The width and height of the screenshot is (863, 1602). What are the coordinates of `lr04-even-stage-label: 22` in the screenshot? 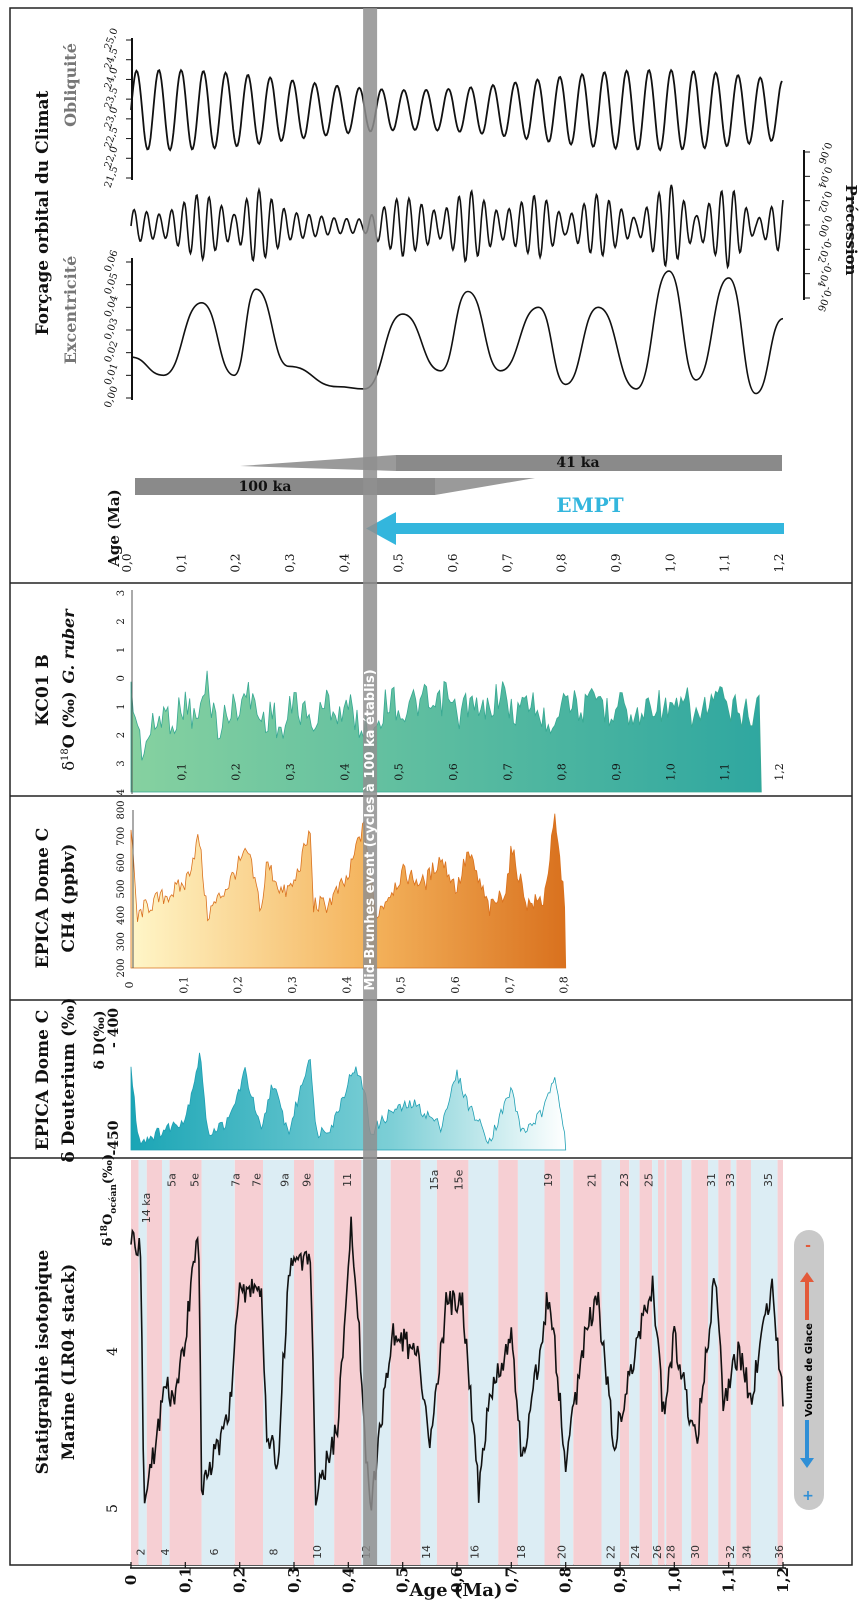 It's located at (611, 1552).